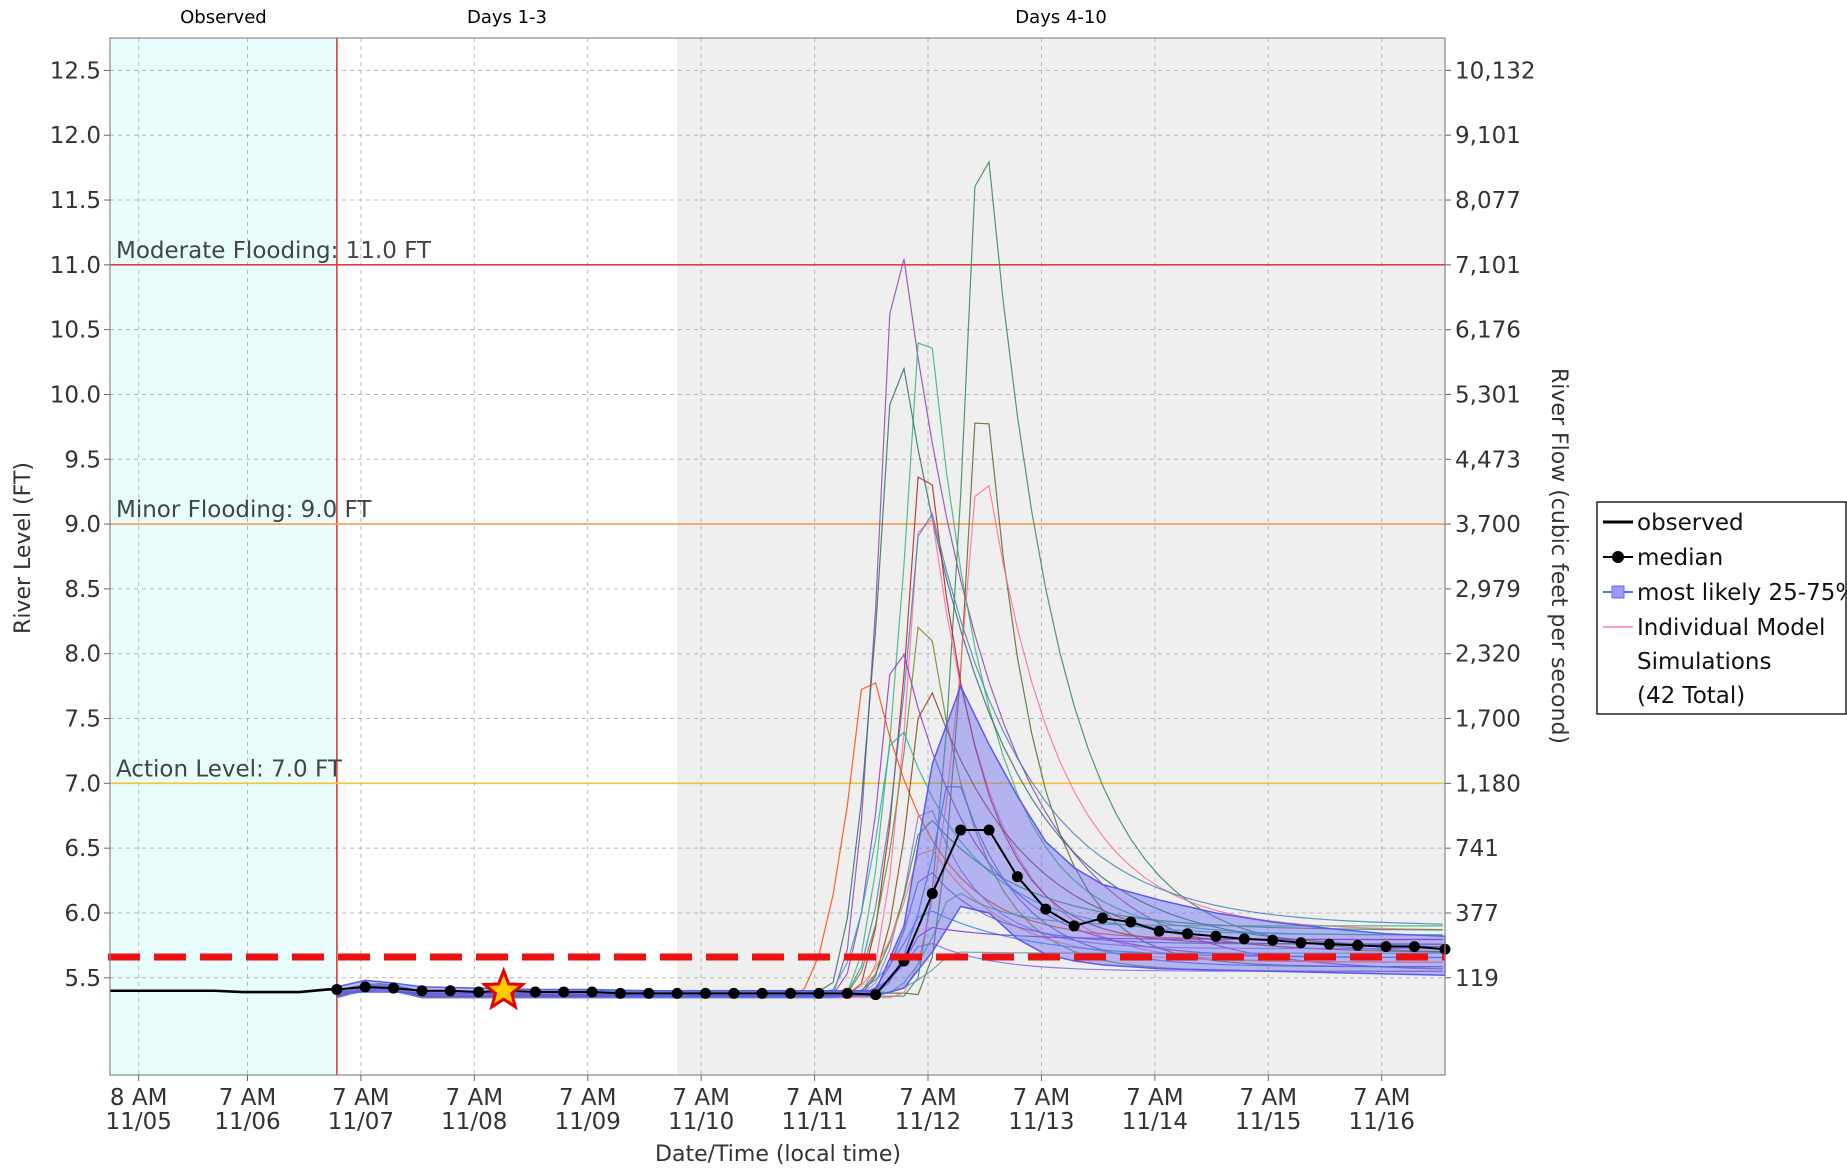  What do you see at coordinates (778, 1154) in the screenshot?
I see `x-axis-label: Date/Time (local time)` at bounding box center [778, 1154].